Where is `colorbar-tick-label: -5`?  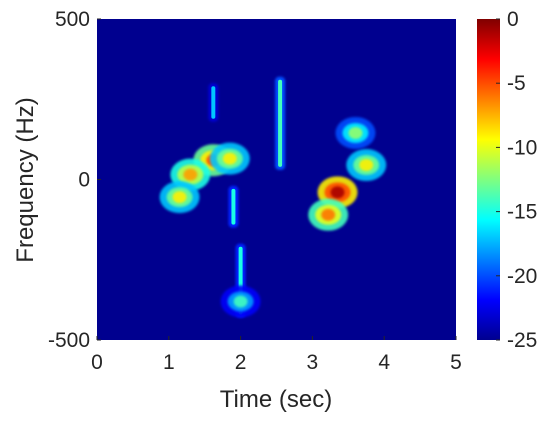
colorbar-tick-label: -5 is located at coordinates (516, 83).